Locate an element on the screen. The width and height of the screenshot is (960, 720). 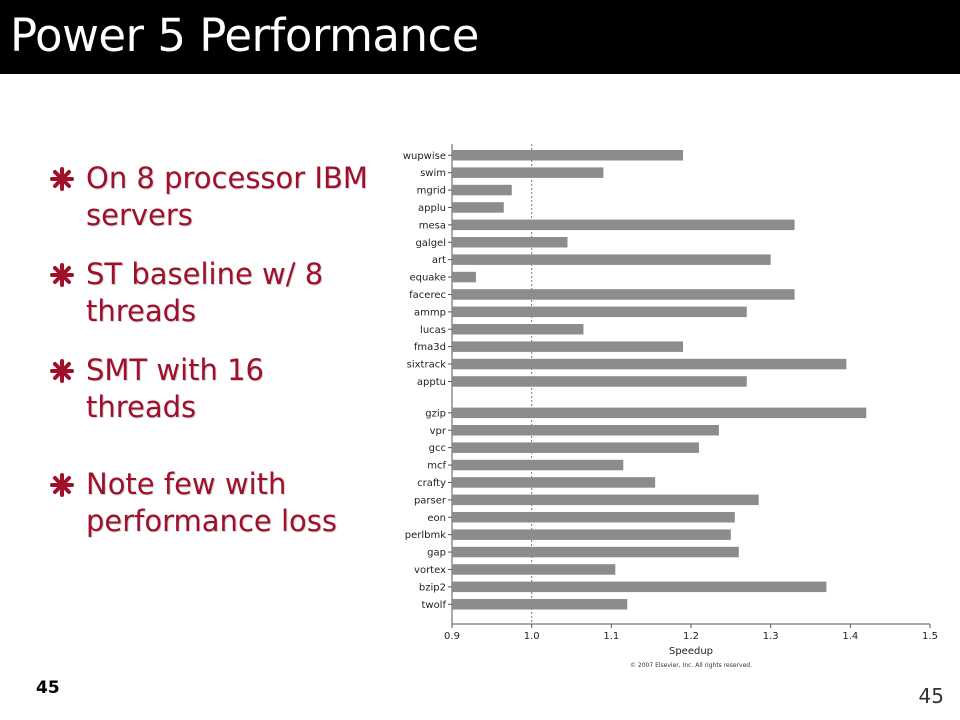
category-label: art is located at coordinates (439, 260).